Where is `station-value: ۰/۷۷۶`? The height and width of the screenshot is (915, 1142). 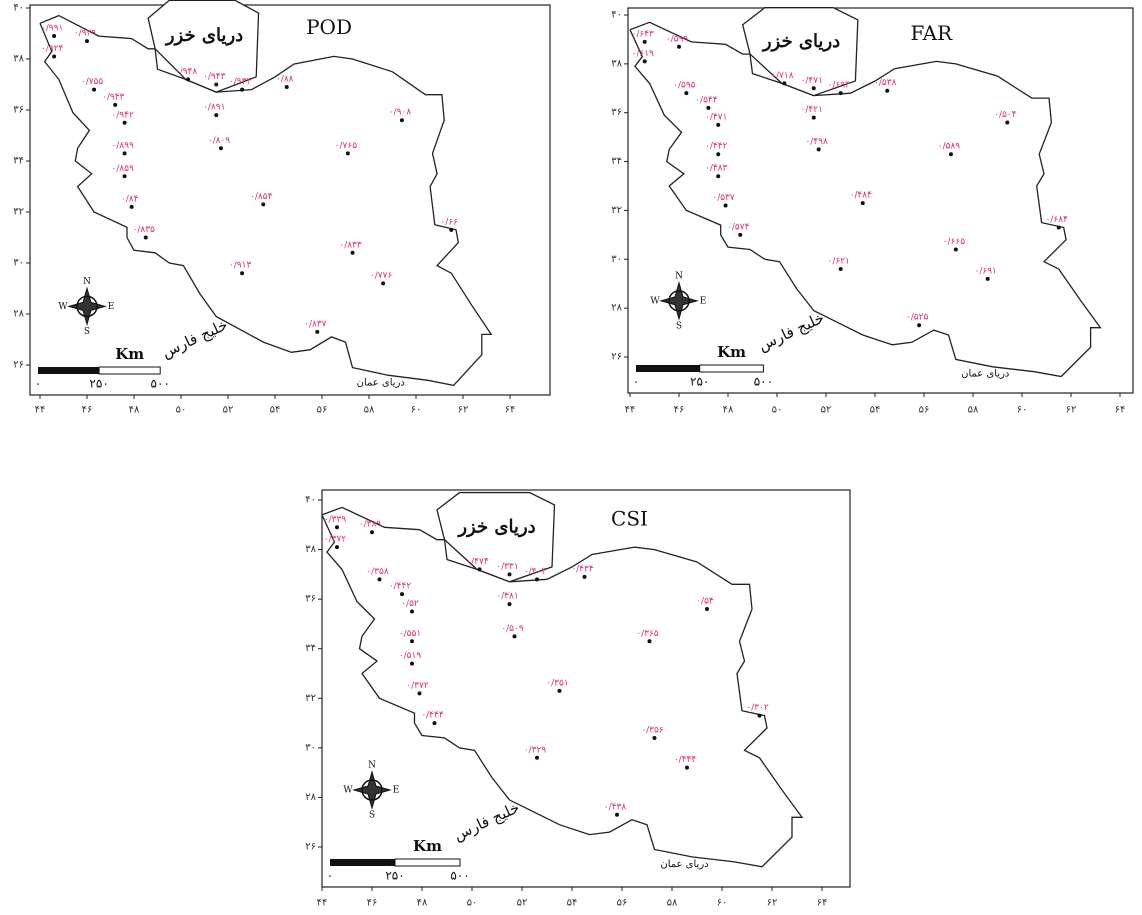
station-value: ۰/۷۷۶ is located at coordinates (381, 276).